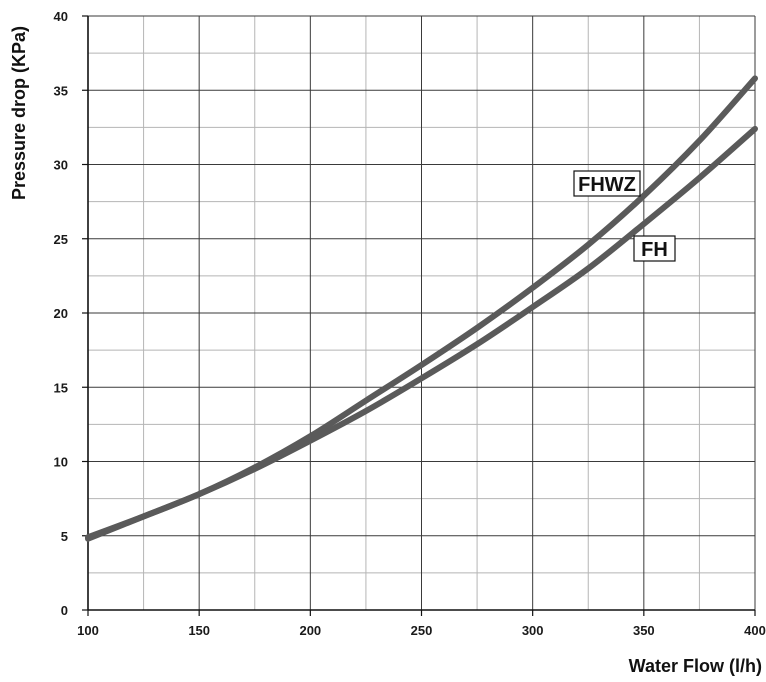 Image resolution: width=766 pixels, height=682 pixels. Describe the element at coordinates (61, 16) in the screenshot. I see `y-tick-label: 40` at that location.